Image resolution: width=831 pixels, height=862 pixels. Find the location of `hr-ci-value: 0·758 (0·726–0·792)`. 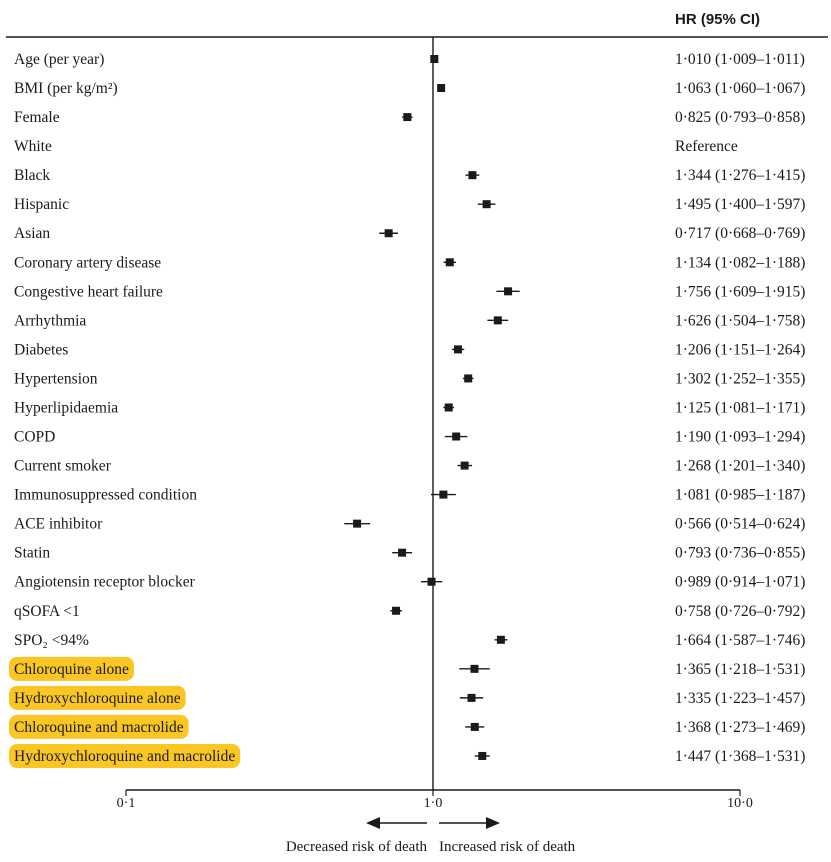

hr-ci-value: 0·758 (0·726–0·792) is located at coordinates (740, 611).